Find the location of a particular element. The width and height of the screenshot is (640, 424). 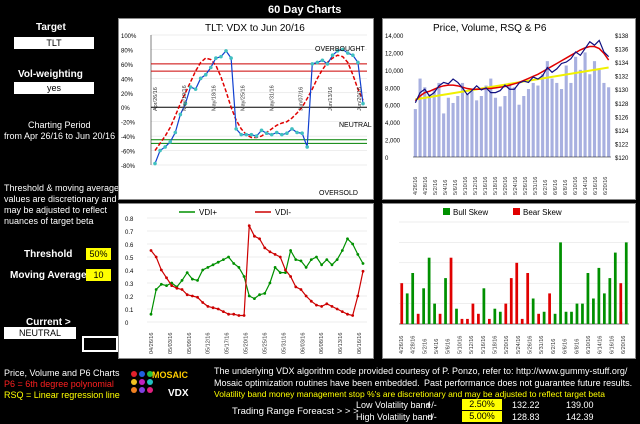

x-tick-label: Jun/13/16 is located at coordinates (331, 99).